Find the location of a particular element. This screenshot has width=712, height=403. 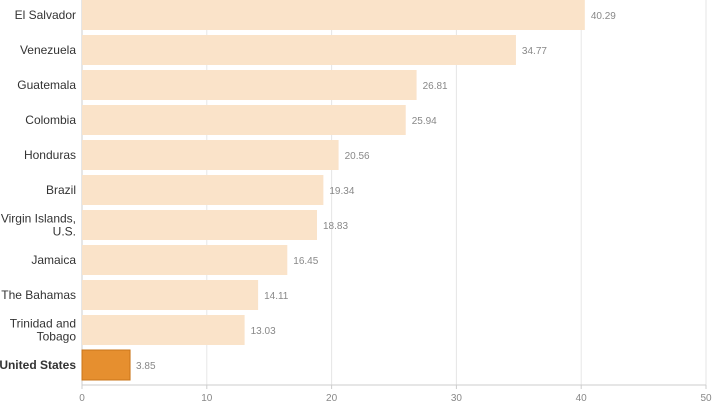

x-tick-label: 30 is located at coordinates (457, 398).